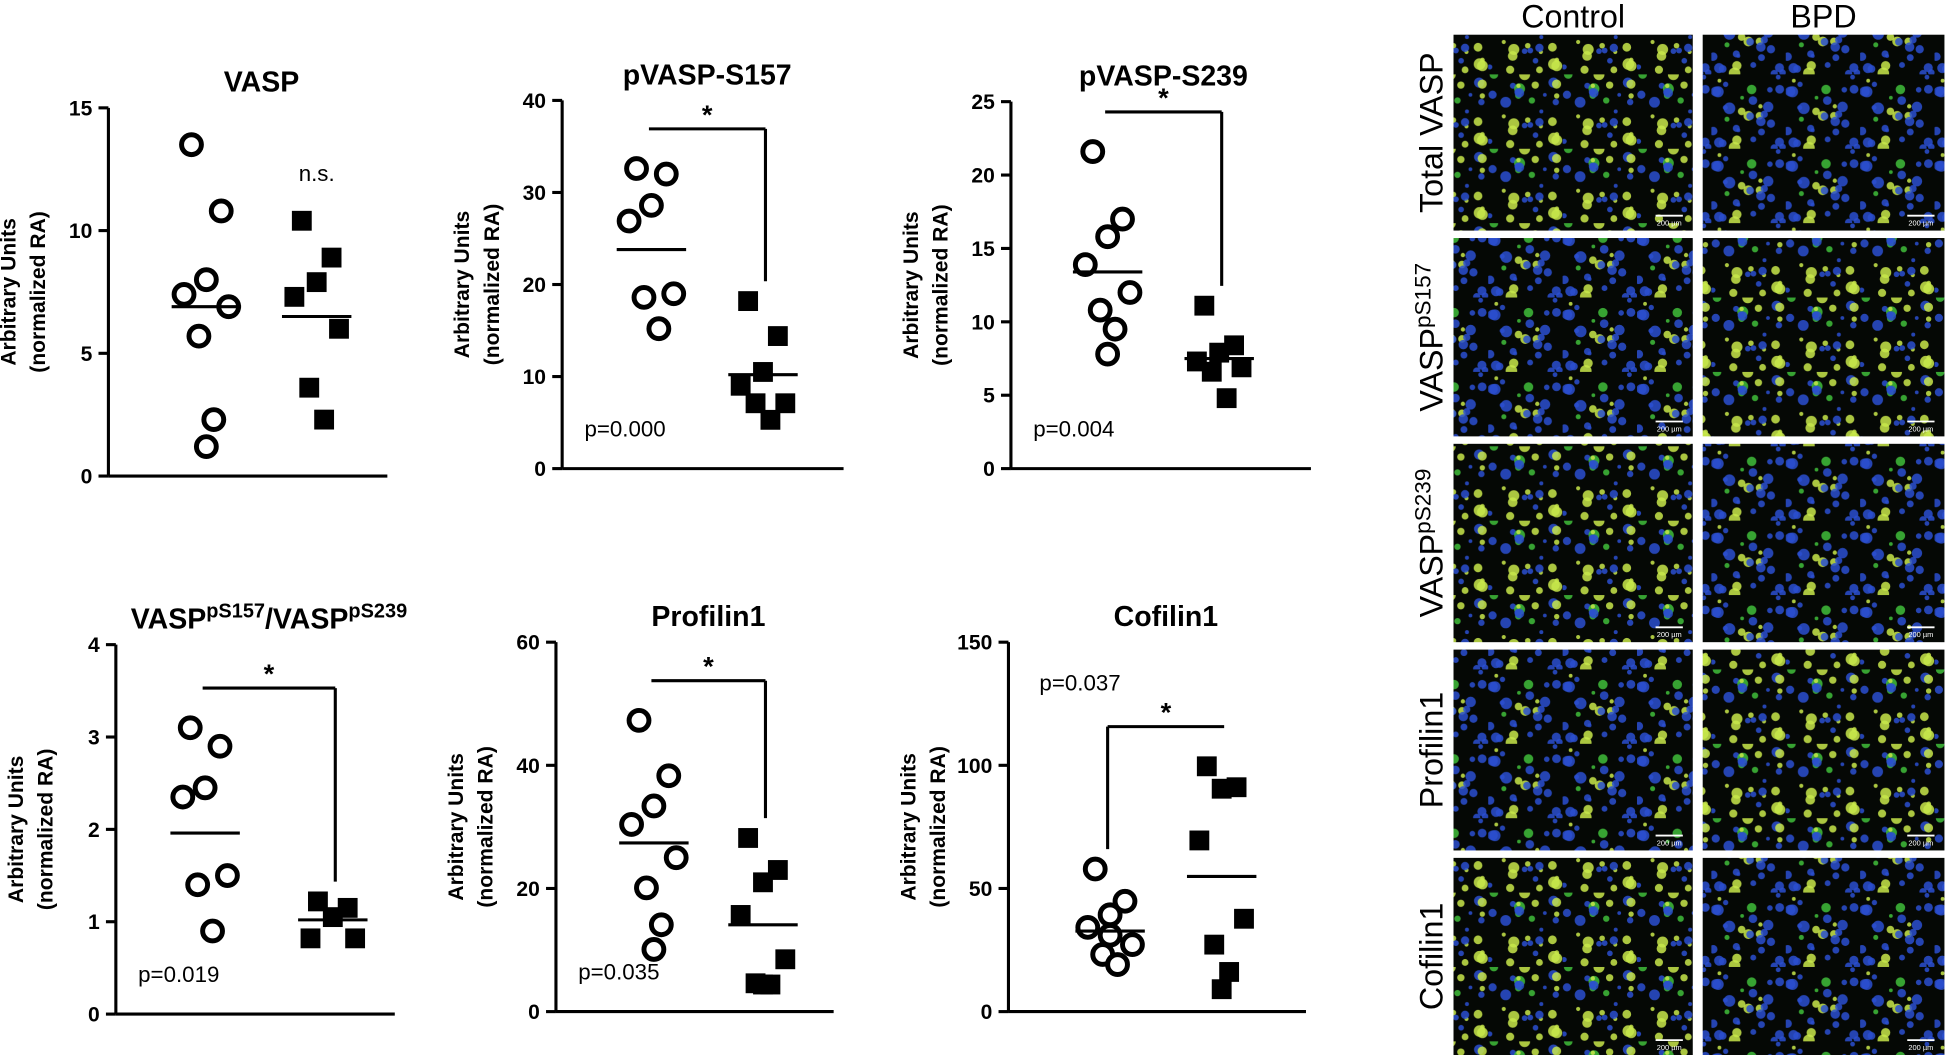 This screenshot has height=1055, width=1945. I want to click on y-tick-label: 60, so click(527, 643).